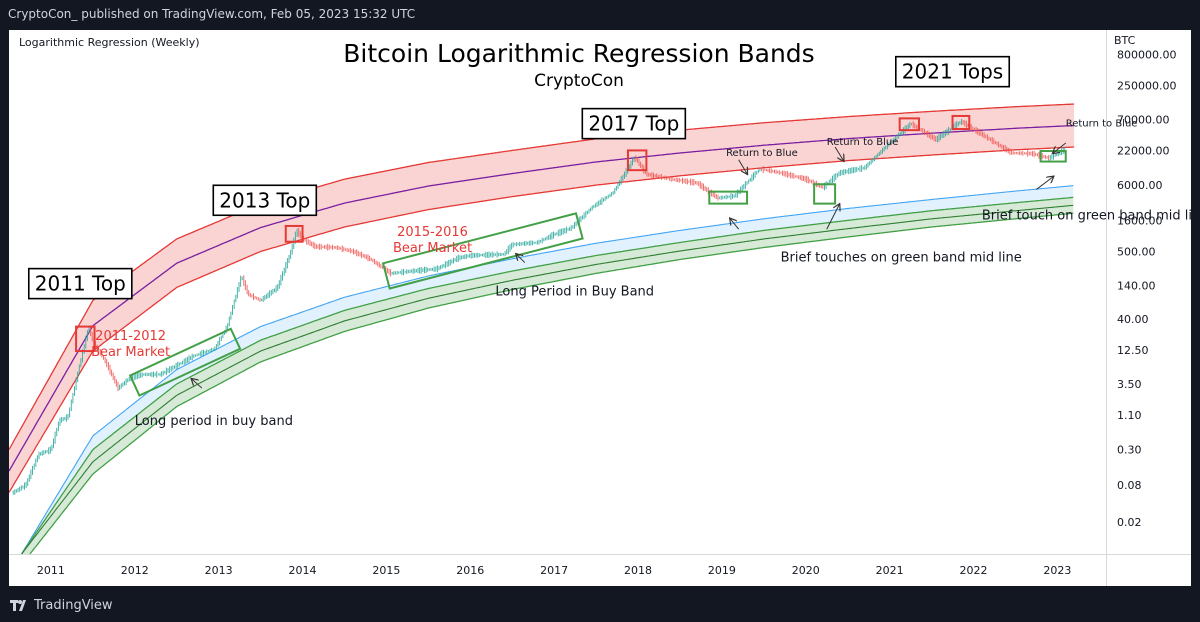  Describe the element at coordinates (554, 570) in the screenshot. I see `x-tick-label: 2017` at that location.